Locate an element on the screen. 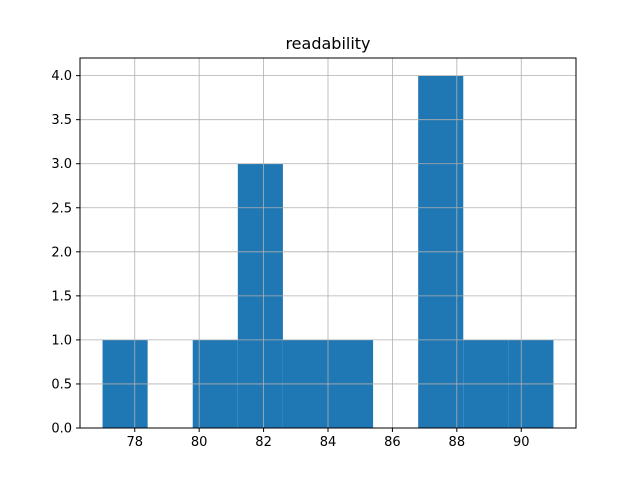 This screenshot has width=640, height=480. y-tick-label: 3.0 is located at coordinates (61, 164).